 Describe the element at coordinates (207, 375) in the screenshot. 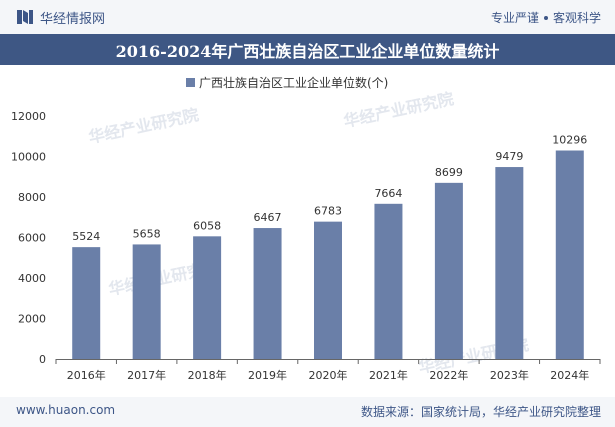

I see `x-tick-label: 2018年` at that location.